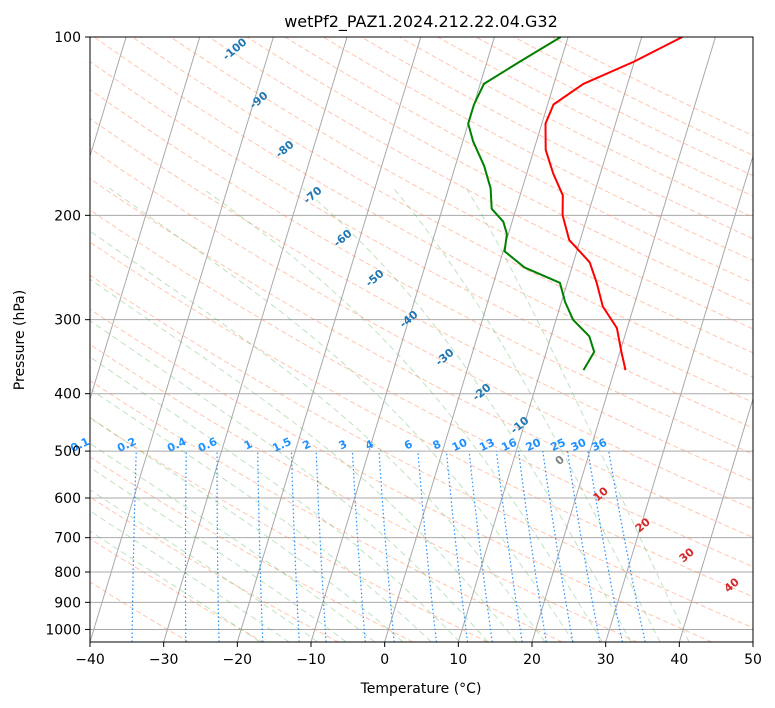  I want to click on chart-title: wetPf2_PAZ1.2024.212.22.04.G32, so click(421, 22).